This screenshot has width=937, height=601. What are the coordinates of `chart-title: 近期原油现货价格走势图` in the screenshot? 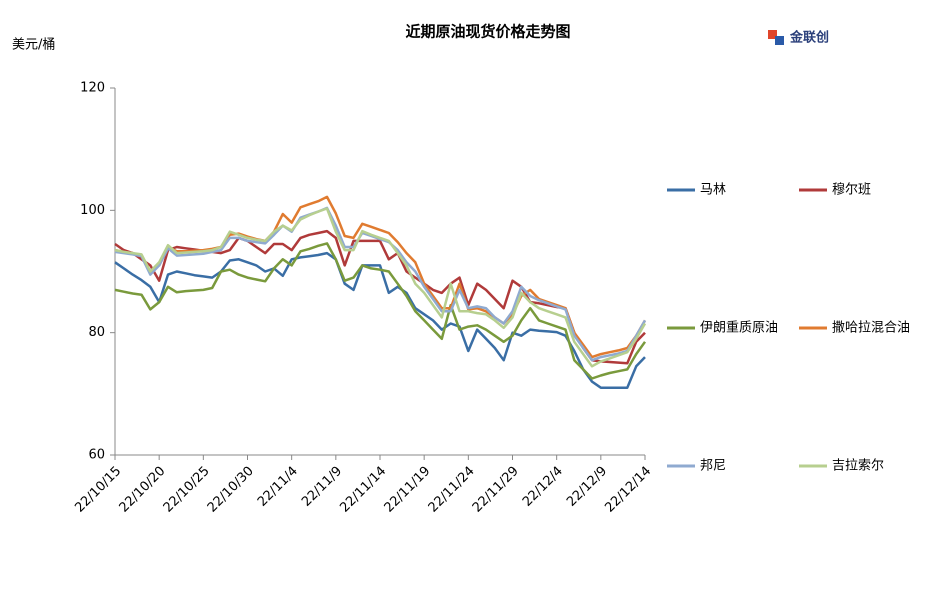 It's located at (487, 32).